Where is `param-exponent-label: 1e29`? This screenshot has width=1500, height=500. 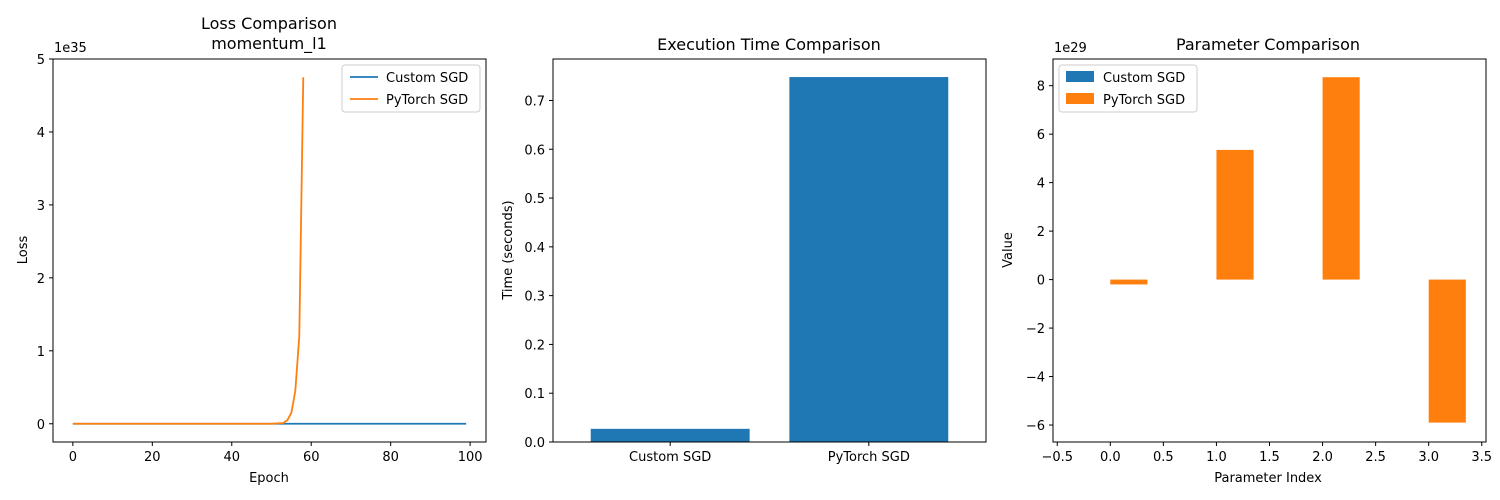
param-exponent-label: 1e29 is located at coordinates (1070, 48).